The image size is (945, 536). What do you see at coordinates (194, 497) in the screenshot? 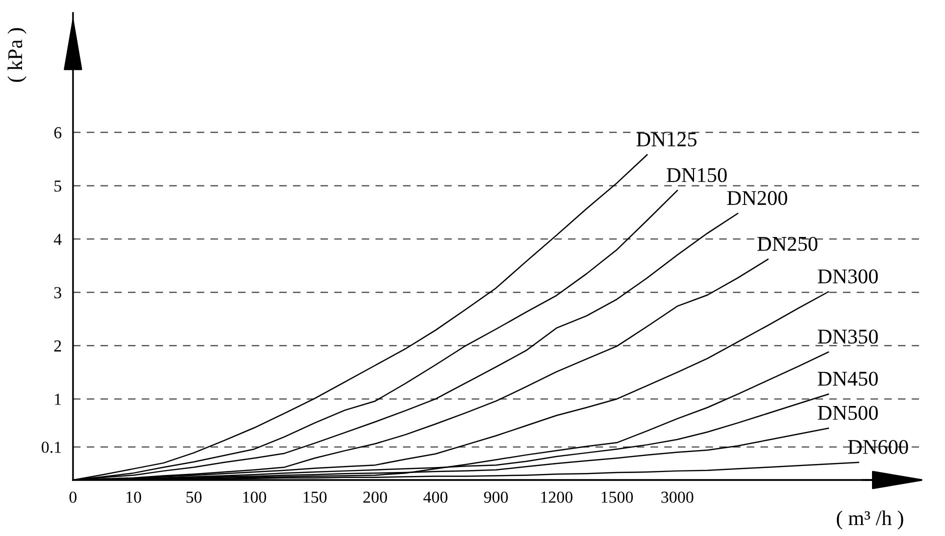
I see `x-tick-label: 50` at bounding box center [194, 497].